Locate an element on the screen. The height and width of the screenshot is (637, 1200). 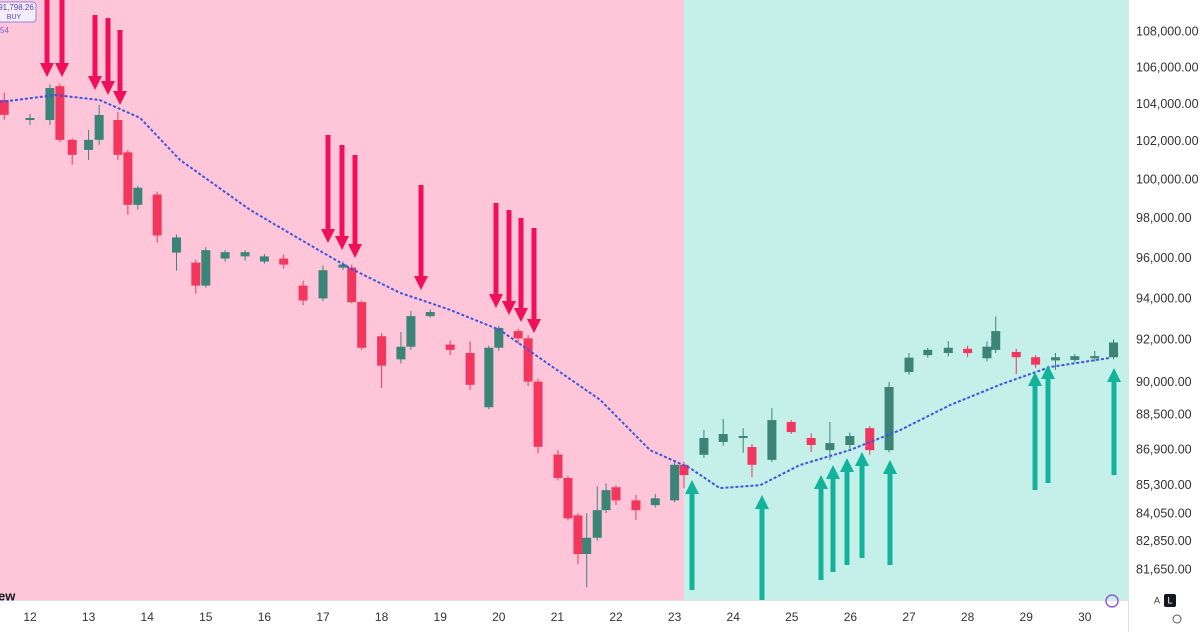
settings-icon is located at coordinates (1177, 619).